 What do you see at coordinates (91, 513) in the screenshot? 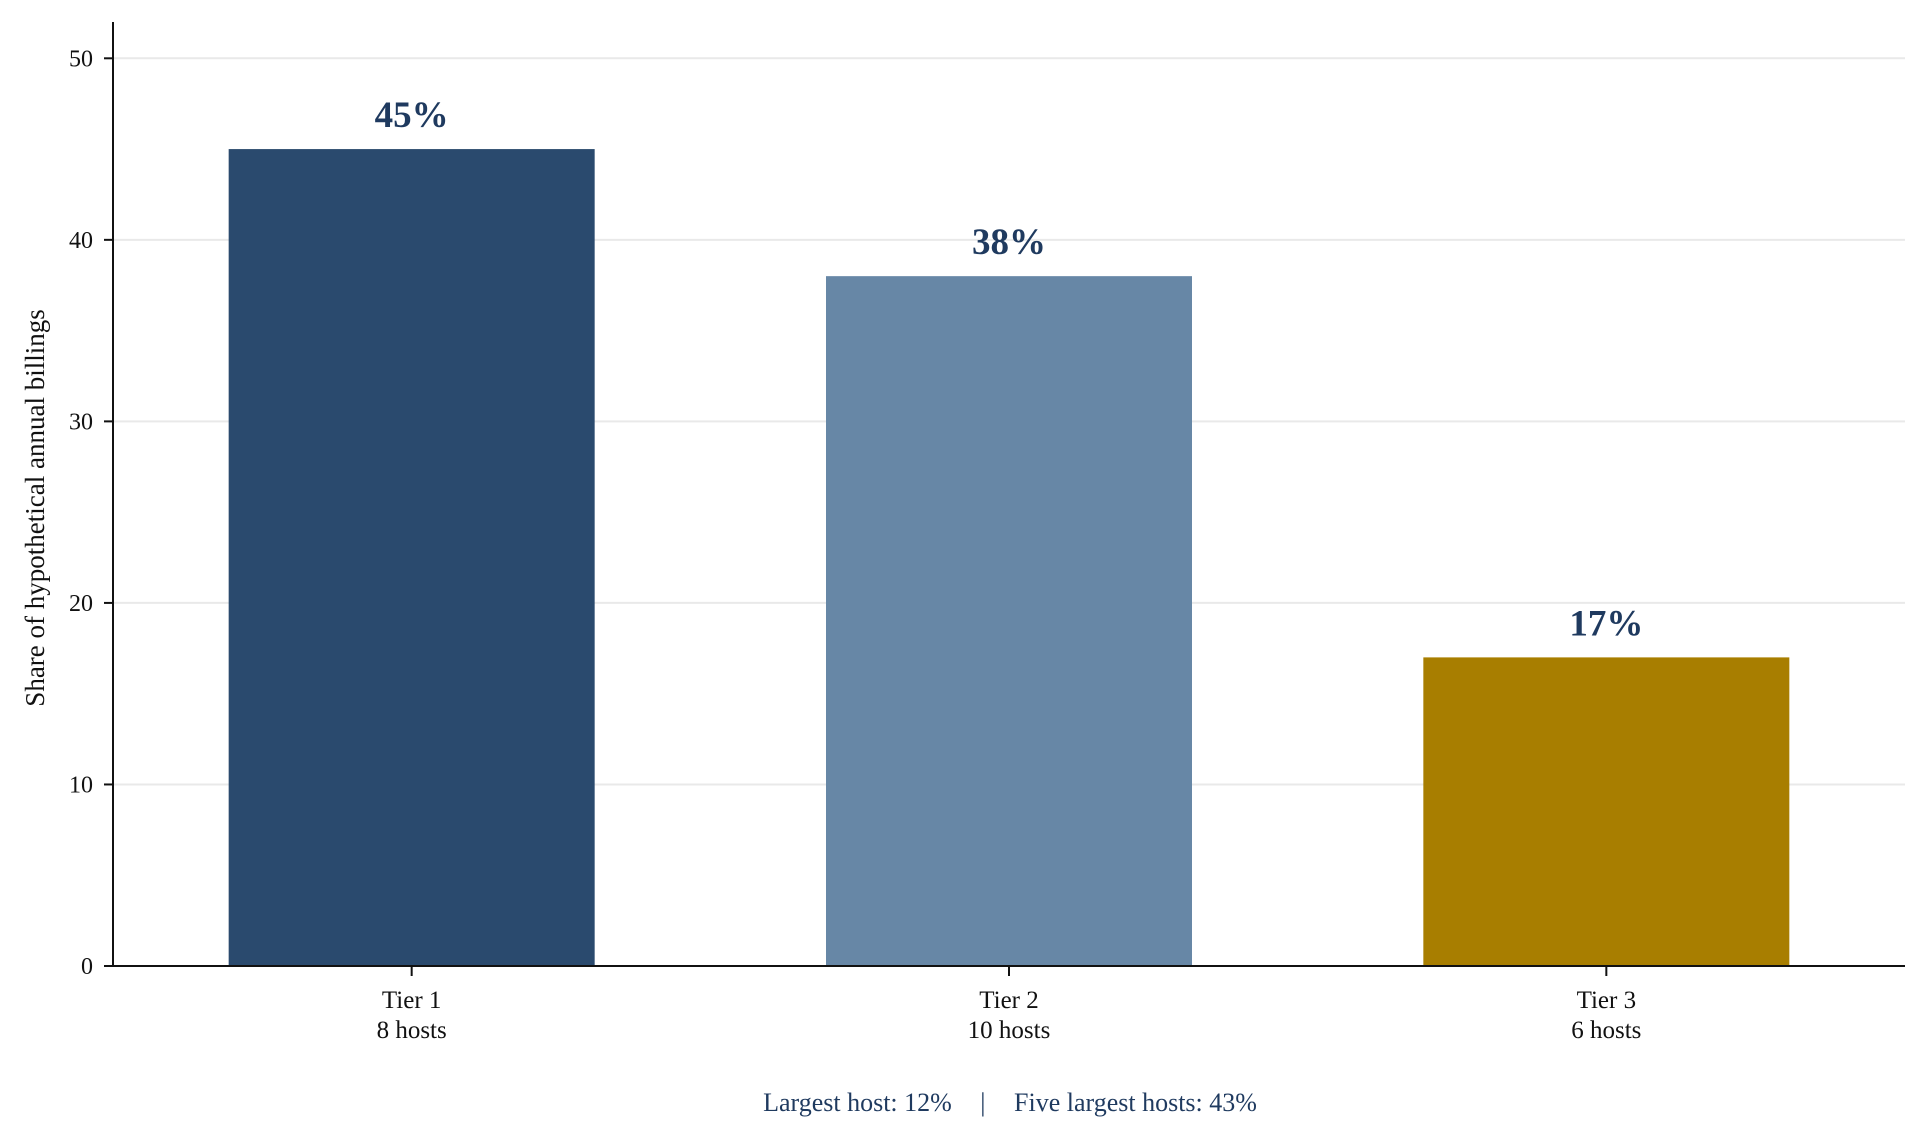
I see `y-ticks: 0 10 20 30 40 50` at bounding box center [91, 513].